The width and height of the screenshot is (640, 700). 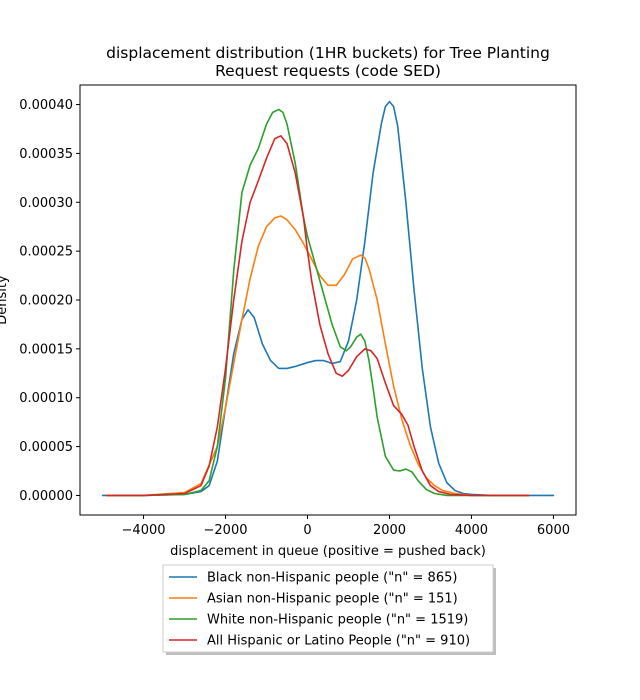 What do you see at coordinates (389, 530) in the screenshot?
I see `x-tick-label: 2000` at bounding box center [389, 530].